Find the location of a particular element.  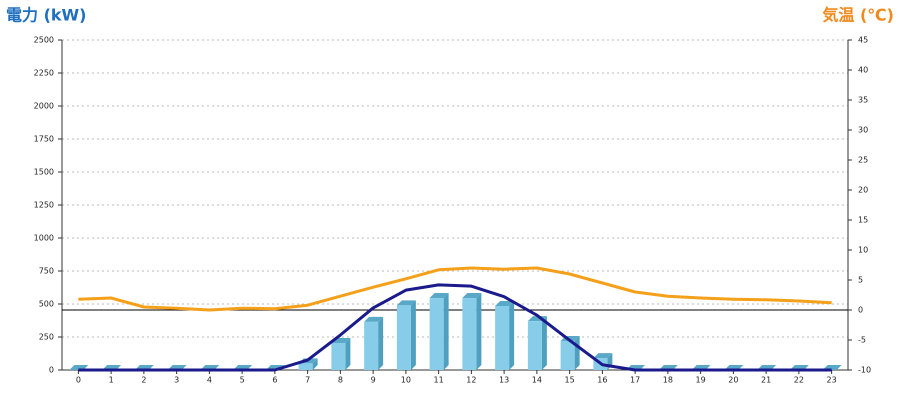

y2-tick-label: 35 is located at coordinates (863, 100).